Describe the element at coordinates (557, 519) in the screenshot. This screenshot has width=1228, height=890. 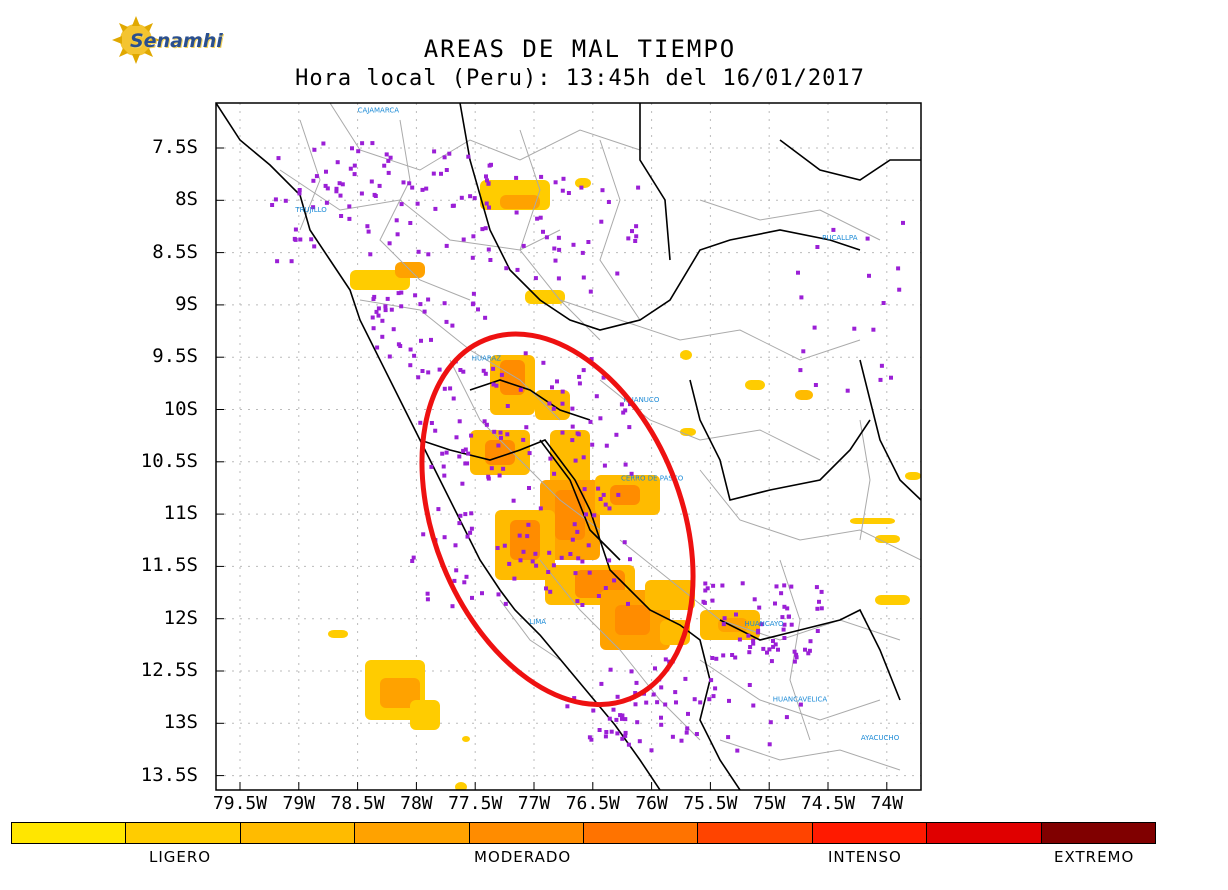
I see `highlight-ellipse` at that location.